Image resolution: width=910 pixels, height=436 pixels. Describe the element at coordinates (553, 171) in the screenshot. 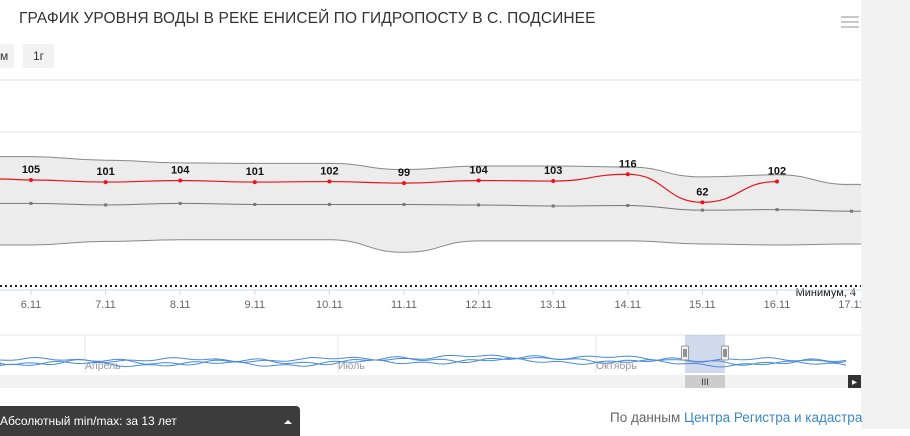

I see `data-label: 103` at that location.